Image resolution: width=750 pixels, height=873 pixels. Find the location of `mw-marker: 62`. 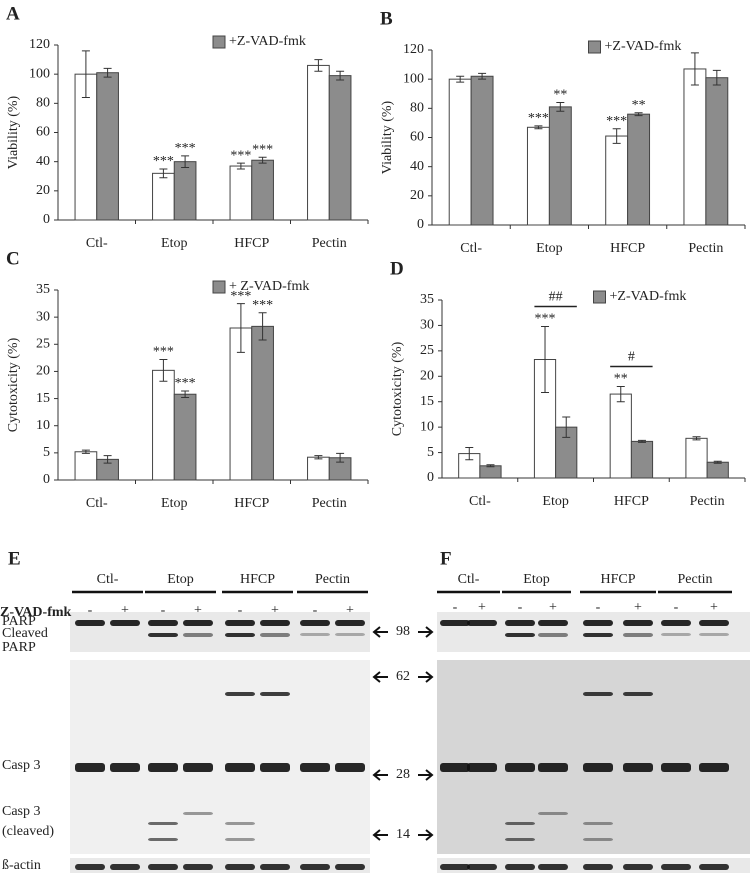

mw-marker: 62 is located at coordinates (403, 676).